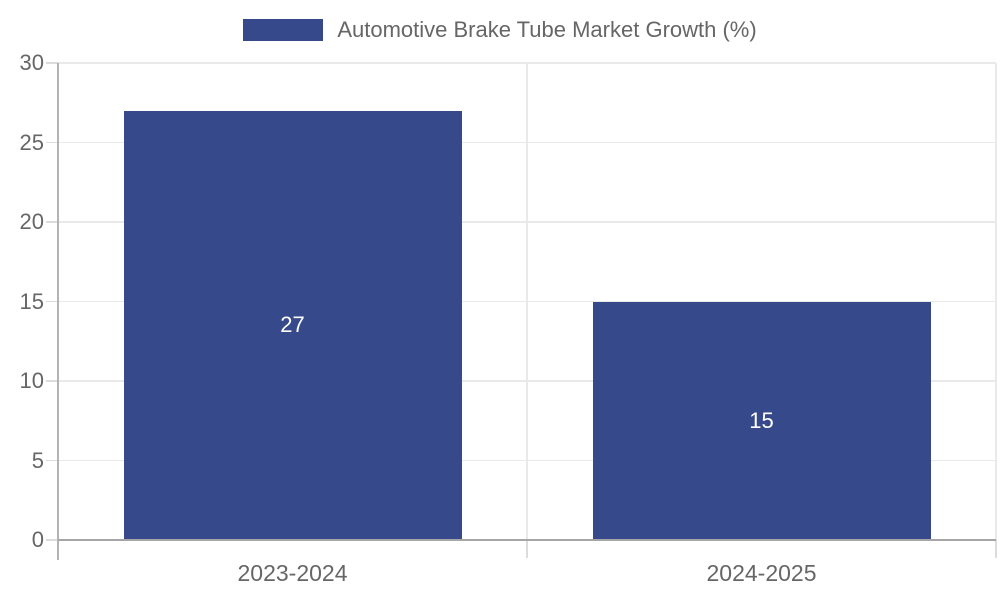 This screenshot has height=600, width=1000. I want to click on bar-value-label: 15, so click(761, 420).